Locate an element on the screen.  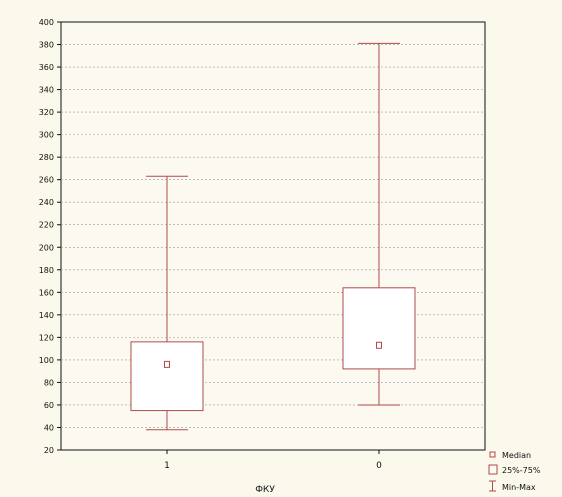
median-marker-icon is located at coordinates (492, 454).